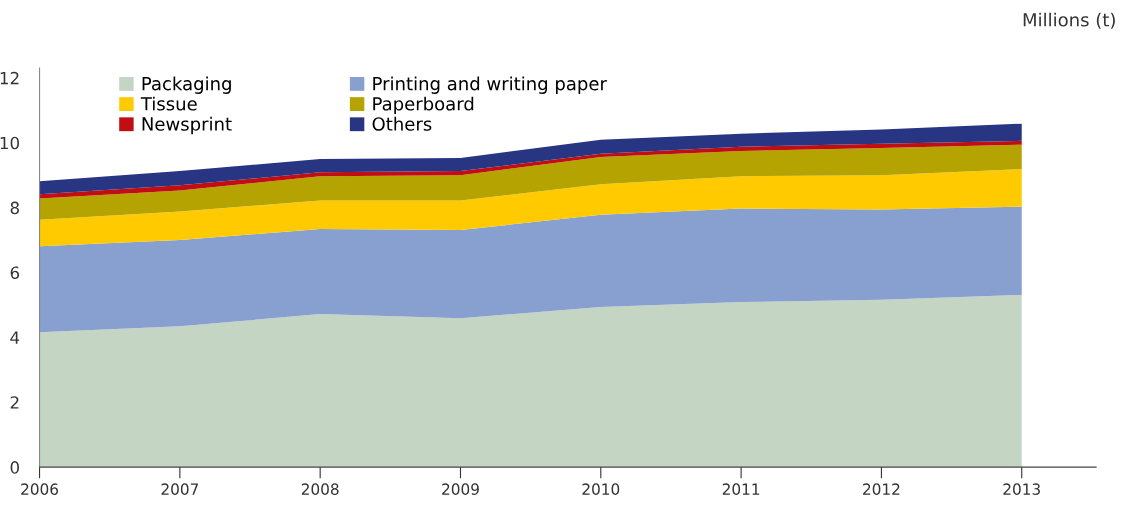  I want to click on y-tick-label: 12, so click(9, 78).